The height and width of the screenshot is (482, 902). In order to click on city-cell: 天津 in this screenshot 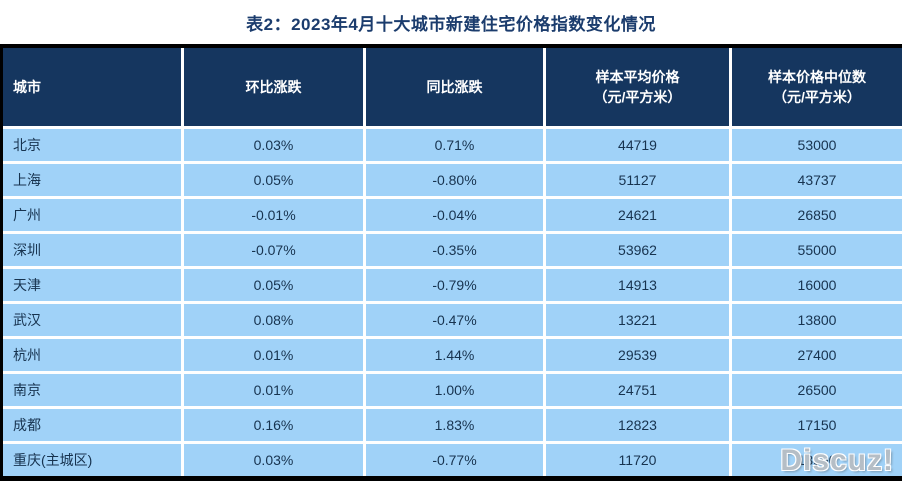, I will do `click(92, 285)`.